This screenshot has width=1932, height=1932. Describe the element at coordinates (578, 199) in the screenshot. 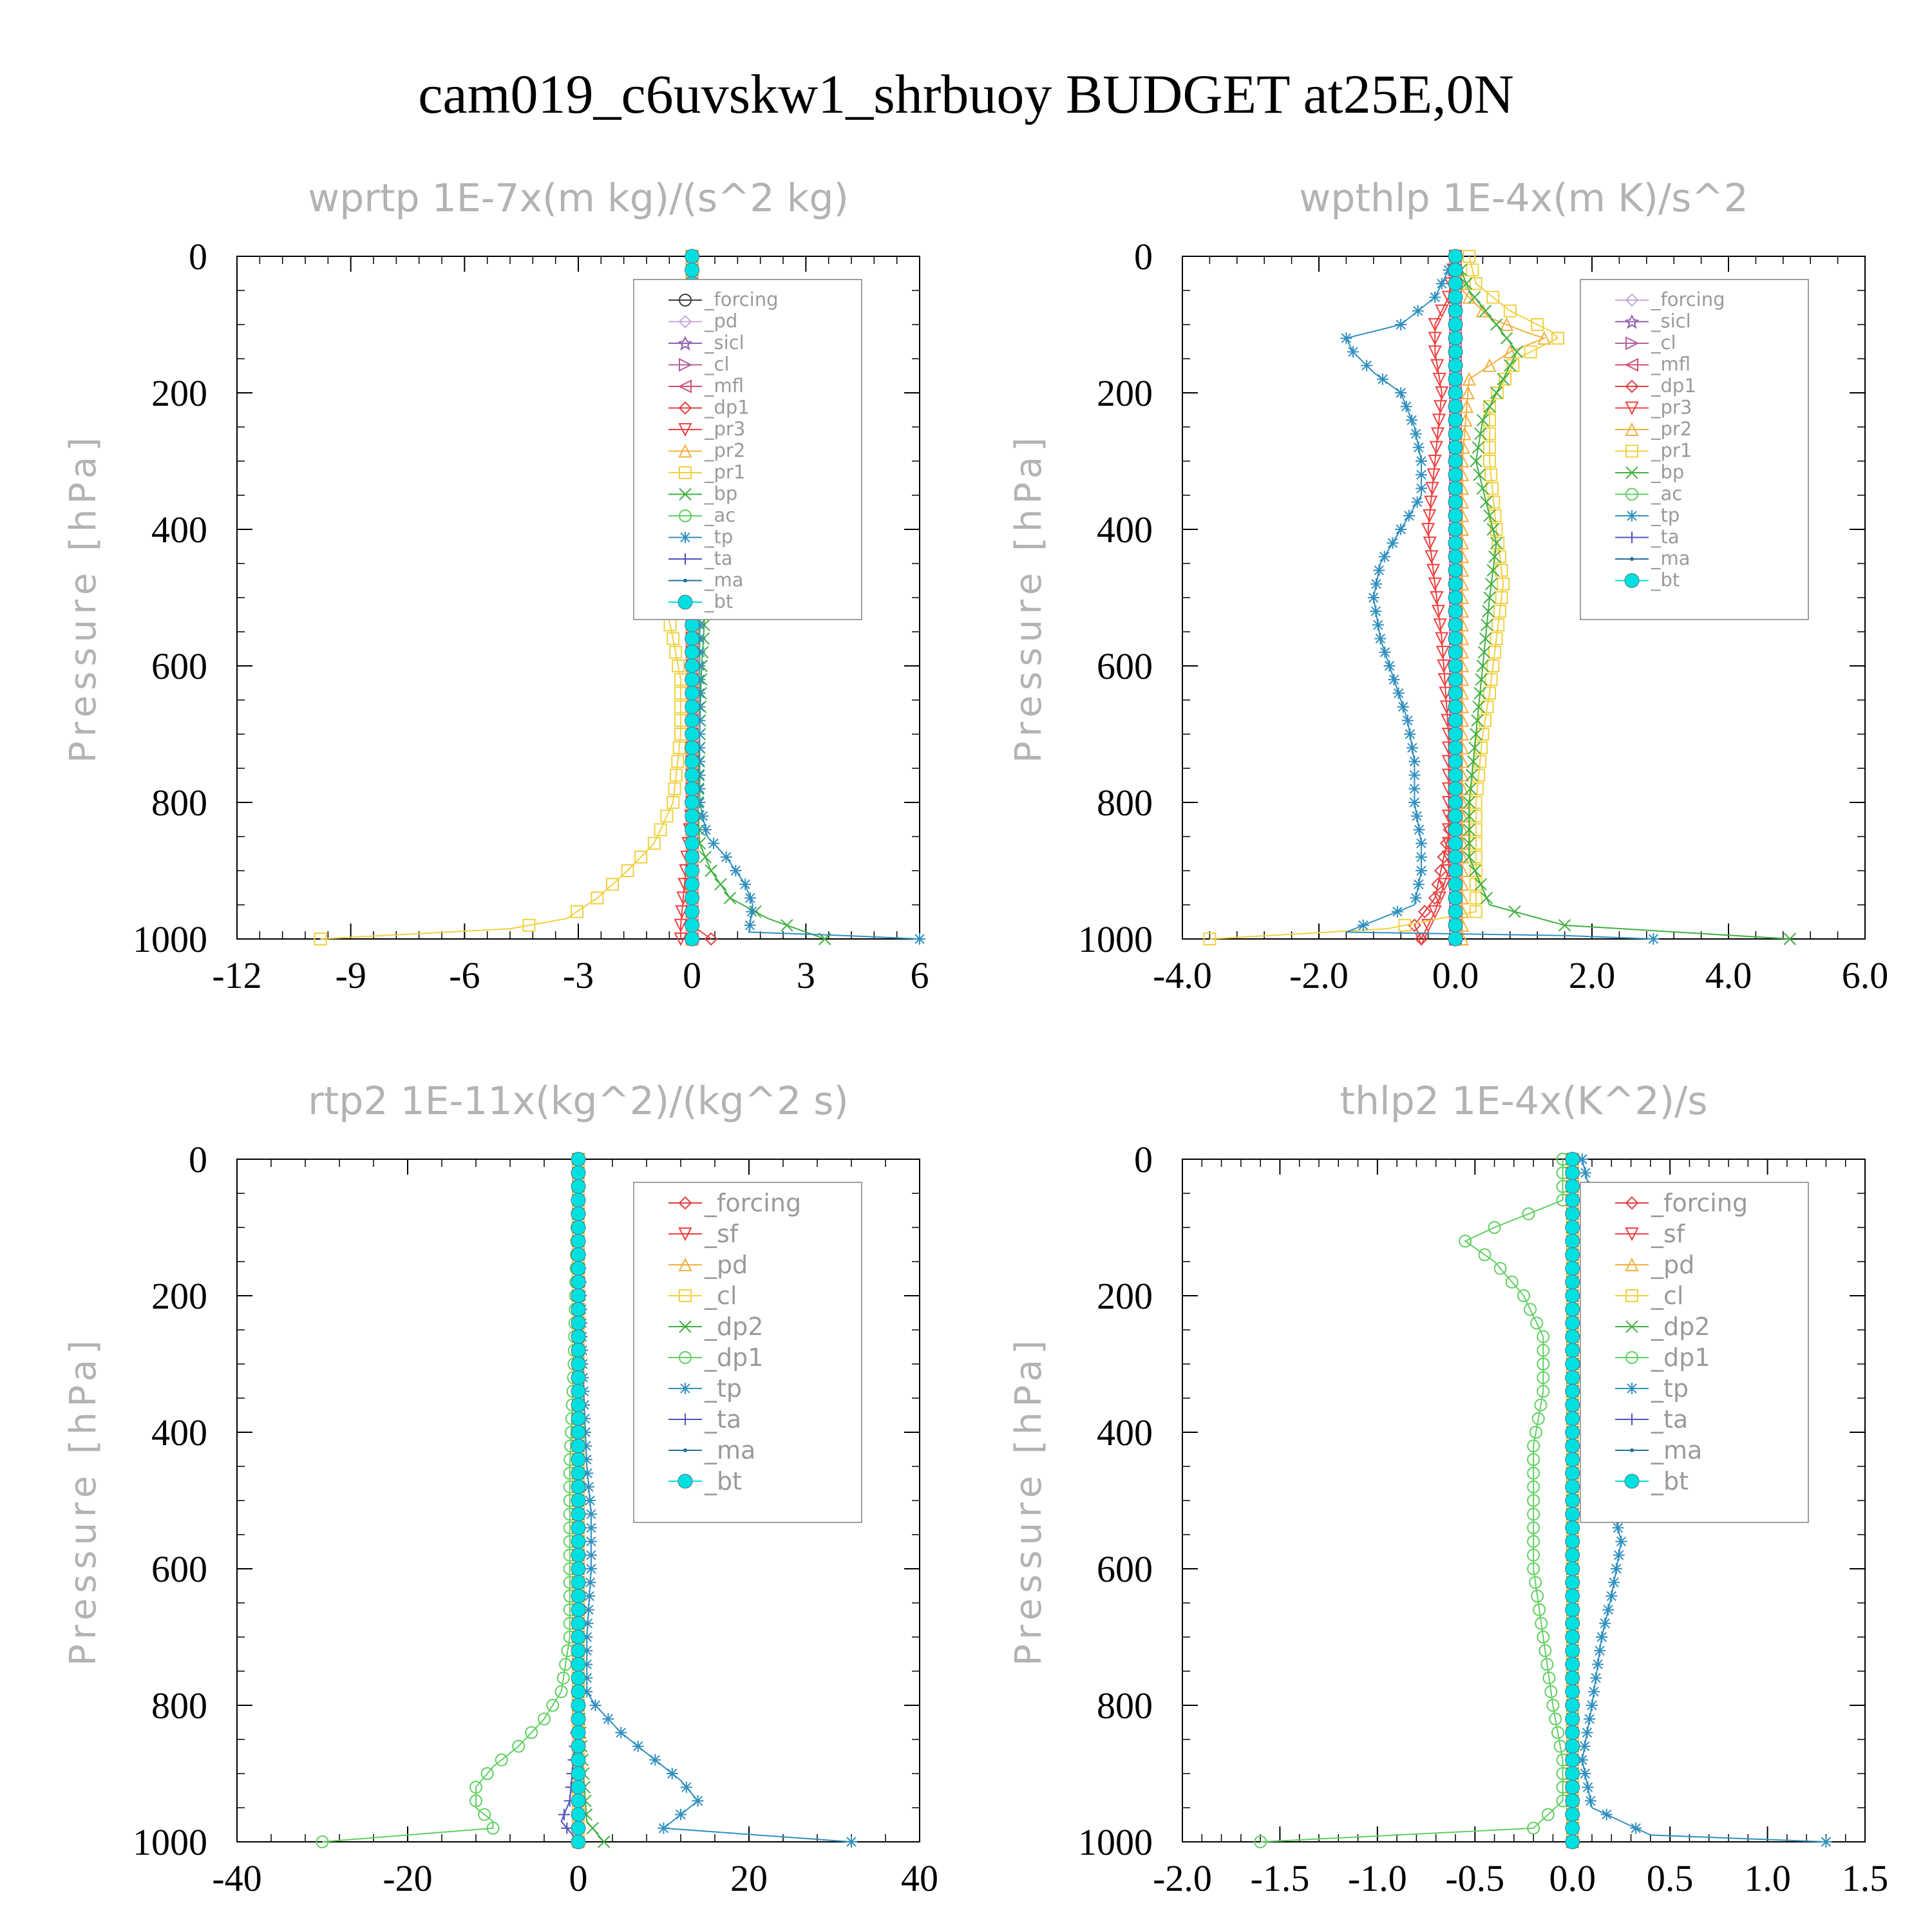

I see `panel-title: wprtp 1E-7x(m kg)/(s^2 kg)` at that location.